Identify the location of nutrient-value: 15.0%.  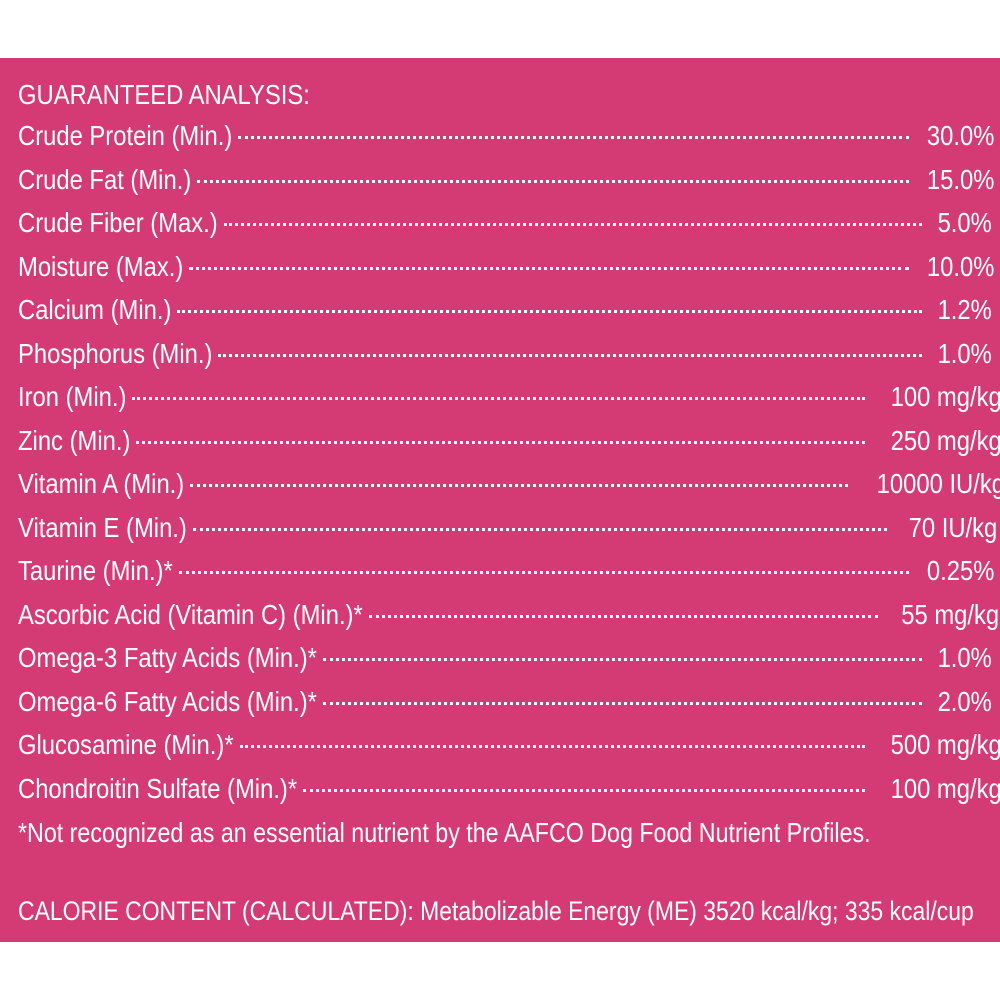
(960, 179).